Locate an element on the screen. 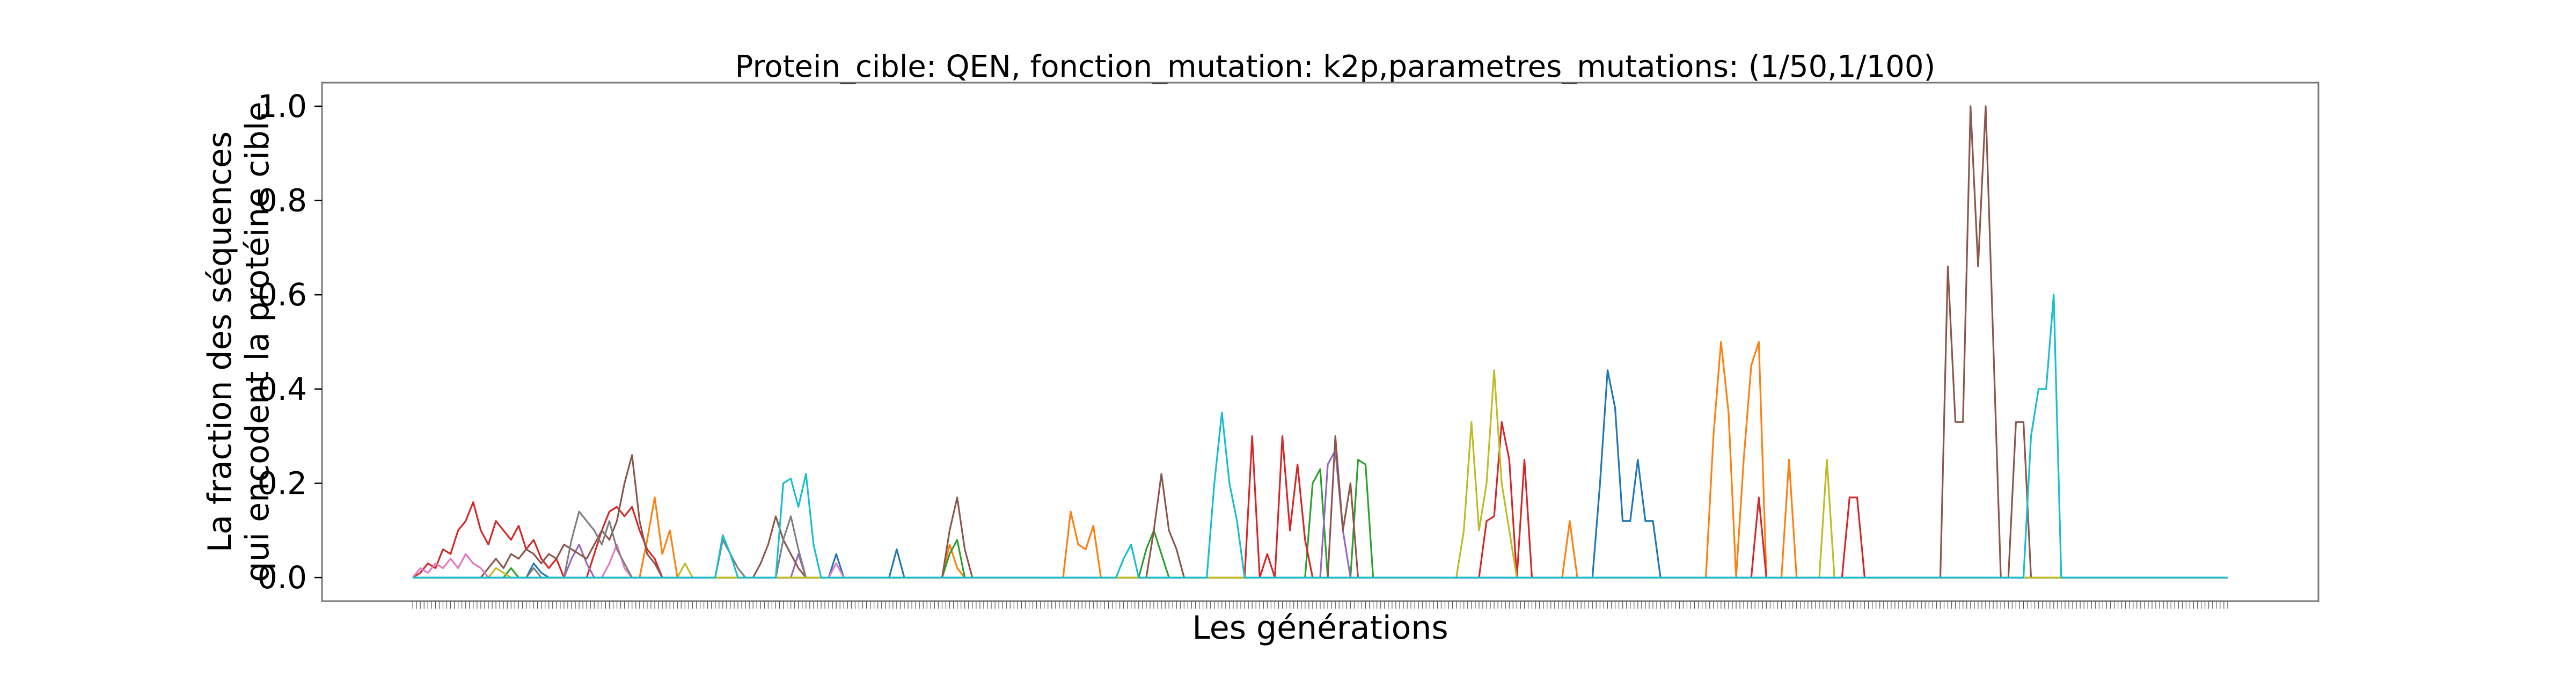 This screenshot has height=687, width=2576. y-tick-label: 0.4 is located at coordinates (282, 389).